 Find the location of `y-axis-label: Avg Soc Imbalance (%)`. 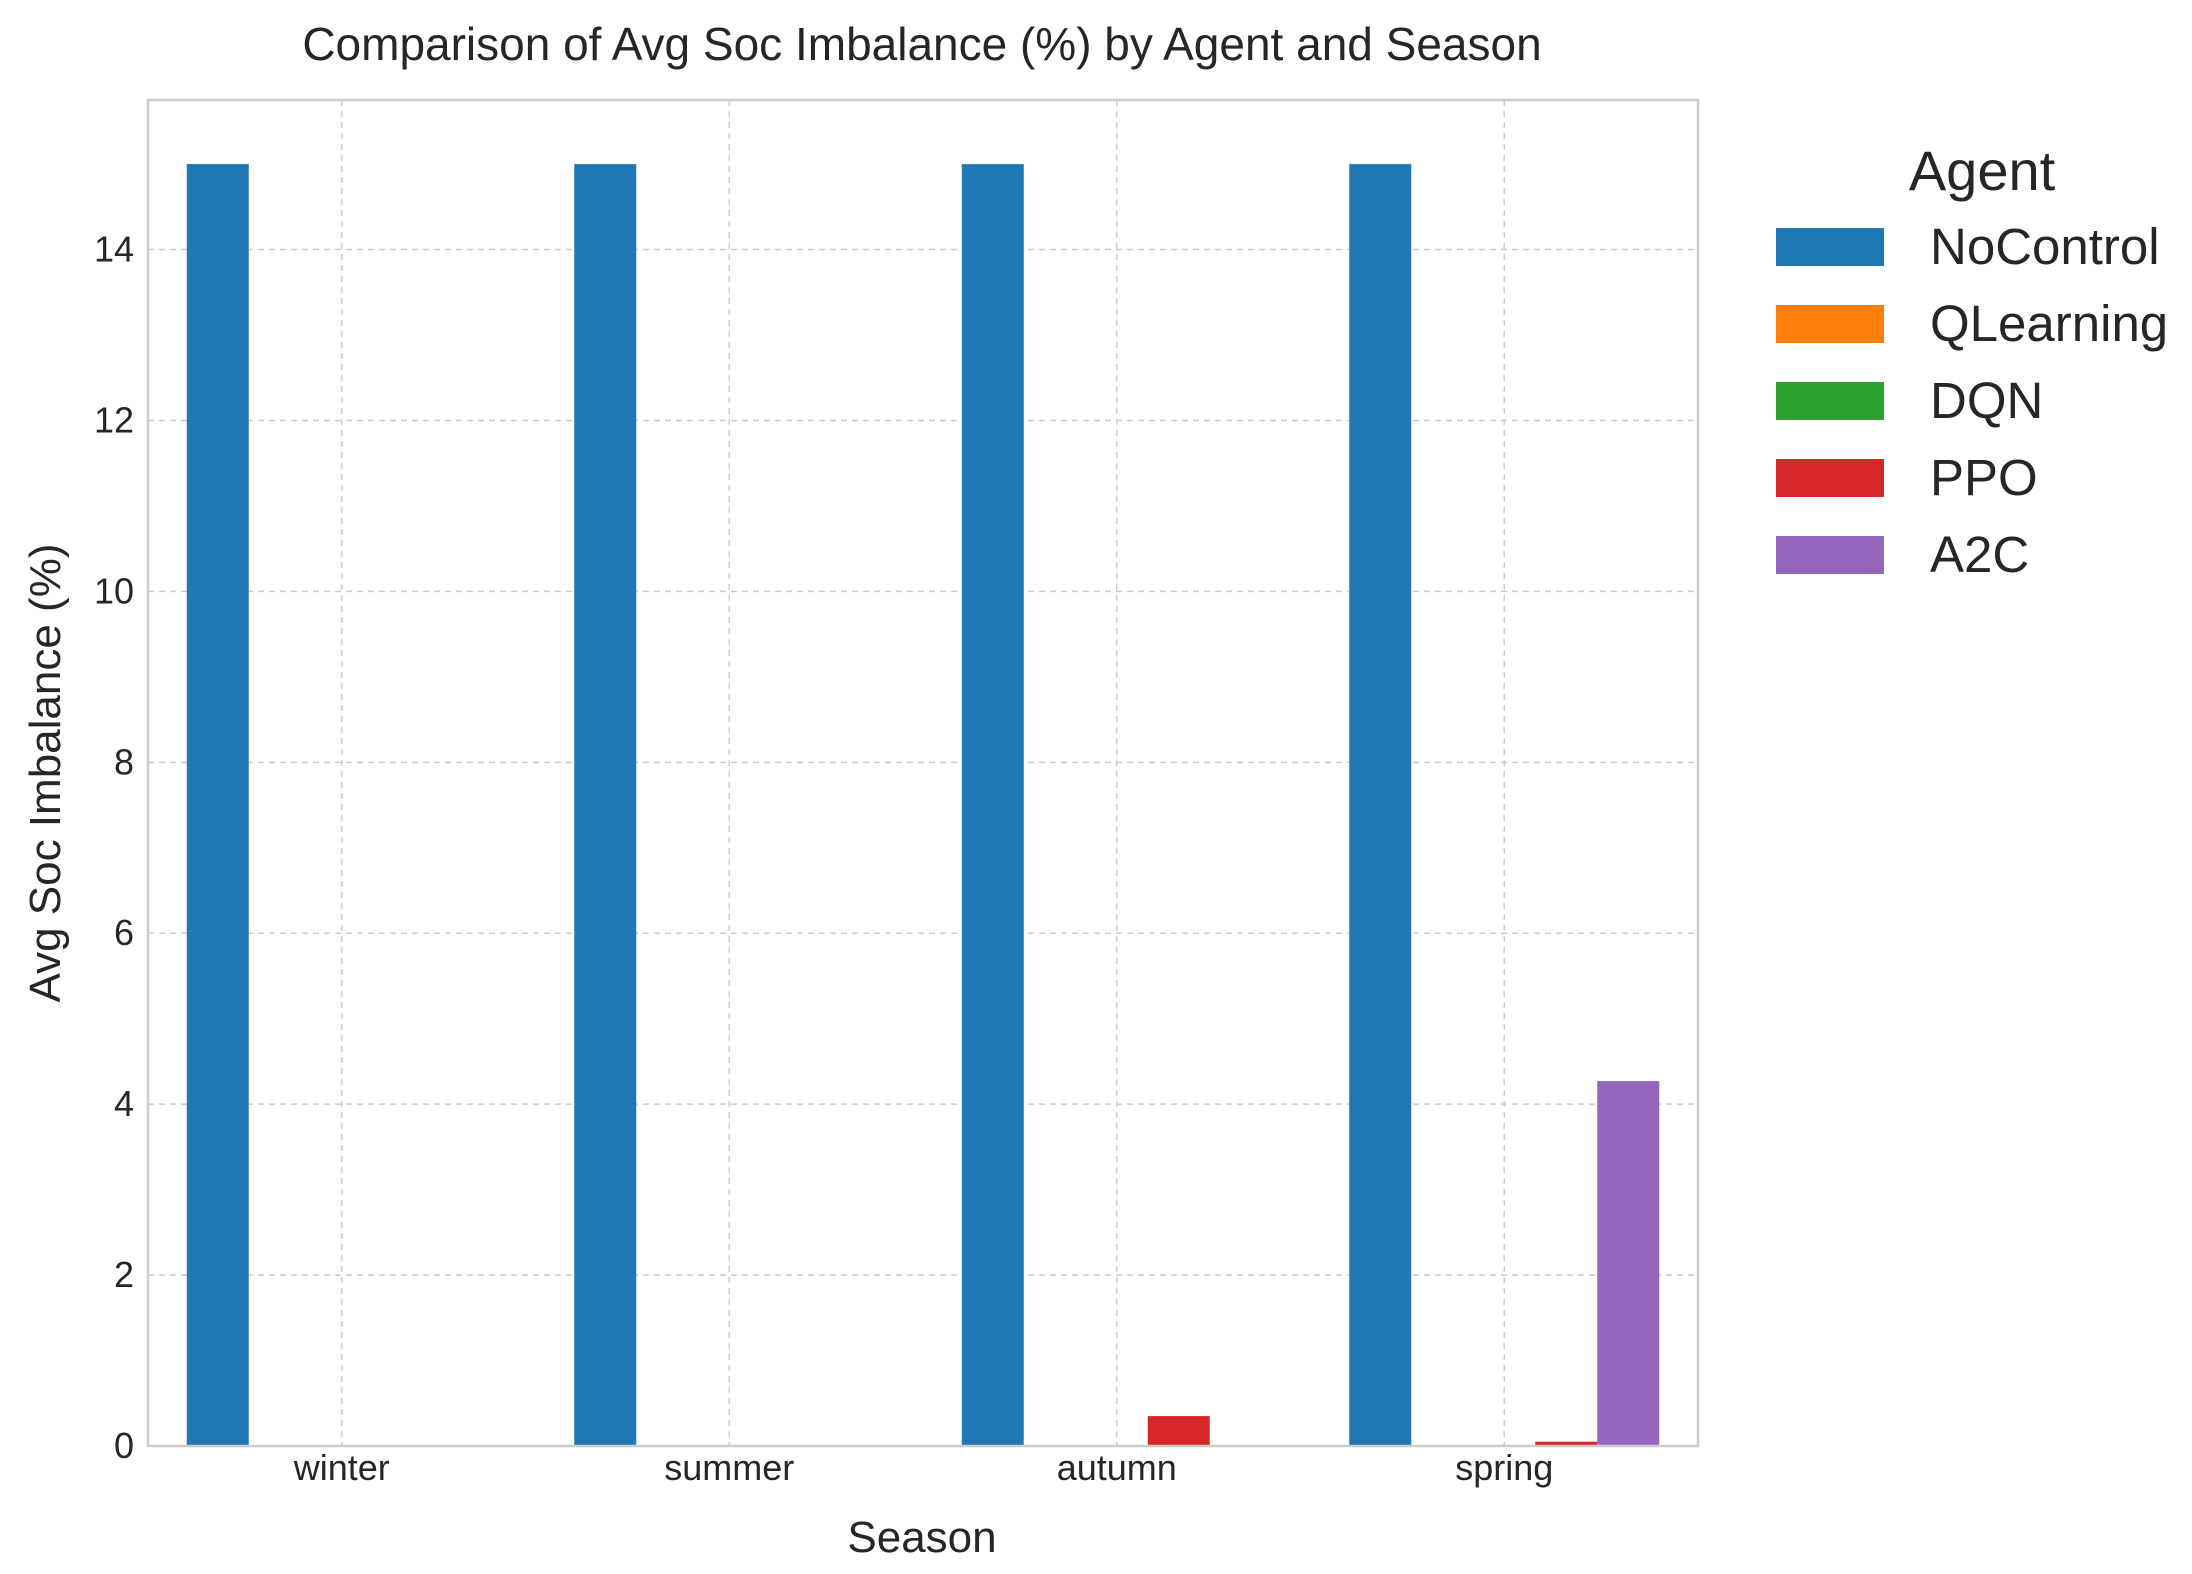

y-axis-label: Avg Soc Imbalance (%) is located at coordinates (45, 773).